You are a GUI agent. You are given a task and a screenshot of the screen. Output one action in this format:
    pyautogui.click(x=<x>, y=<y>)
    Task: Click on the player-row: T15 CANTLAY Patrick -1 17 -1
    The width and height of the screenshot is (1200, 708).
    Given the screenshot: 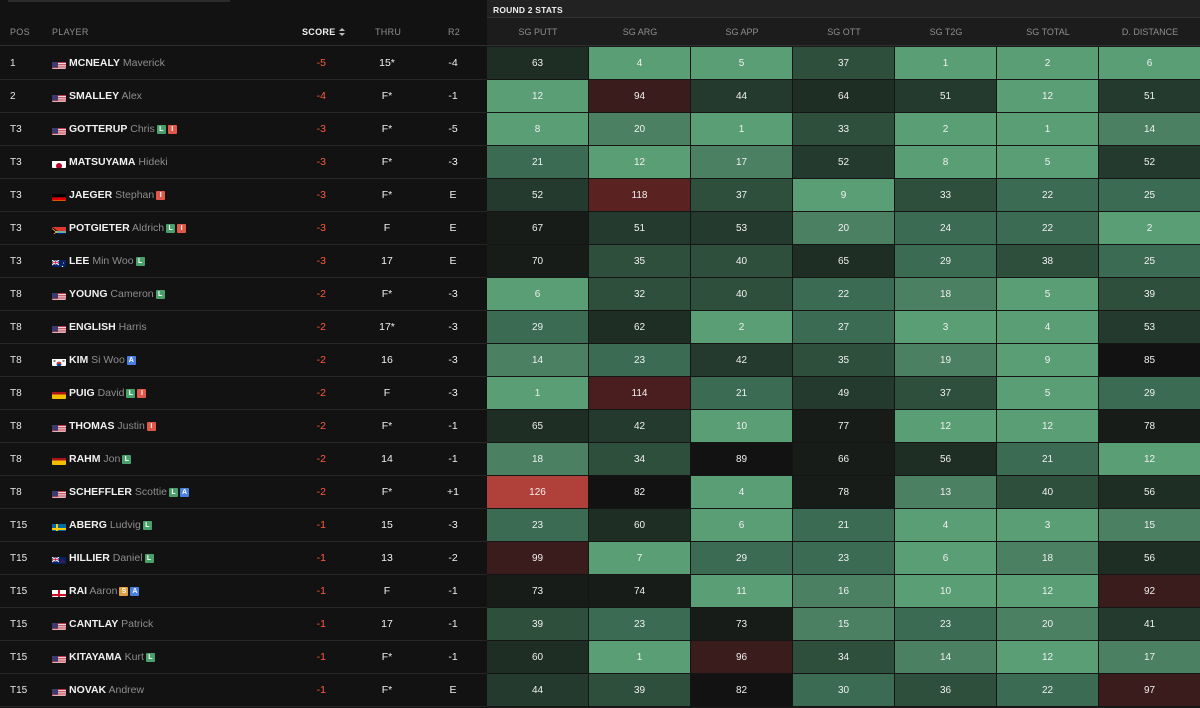 What is the action you would take?
    pyautogui.click(x=243, y=624)
    